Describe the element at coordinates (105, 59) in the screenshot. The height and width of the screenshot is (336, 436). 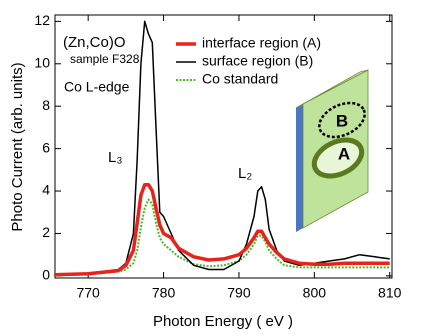
I see `annotation: sample F328` at that location.